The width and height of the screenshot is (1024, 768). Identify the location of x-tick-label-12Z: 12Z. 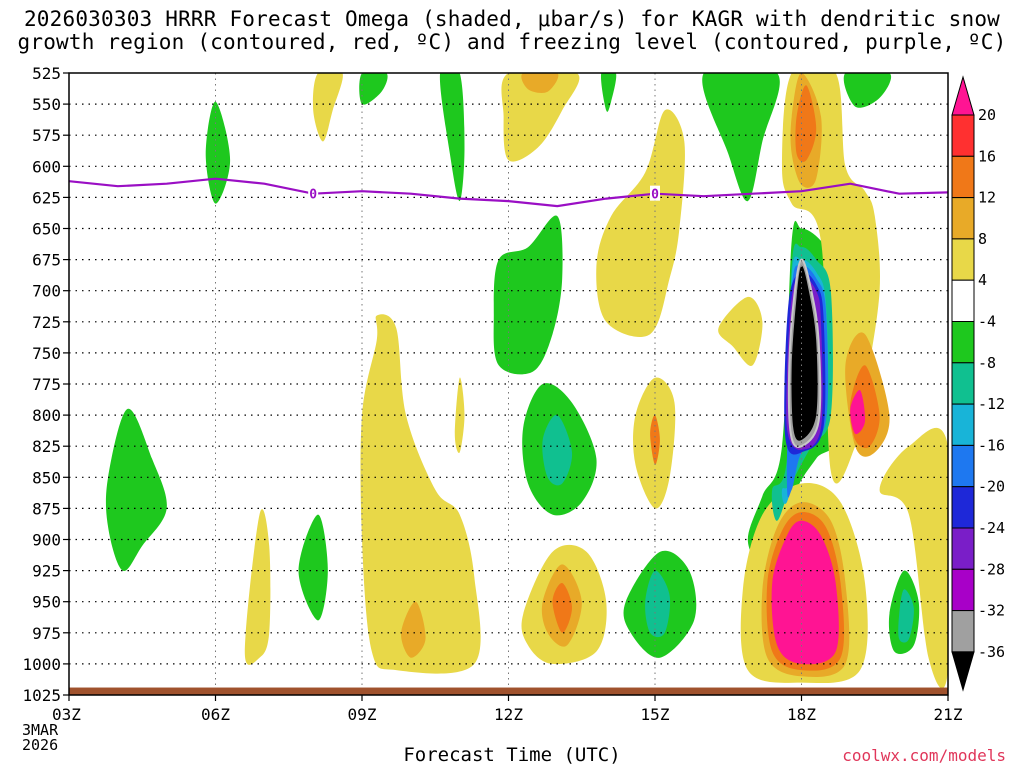
(508, 714).